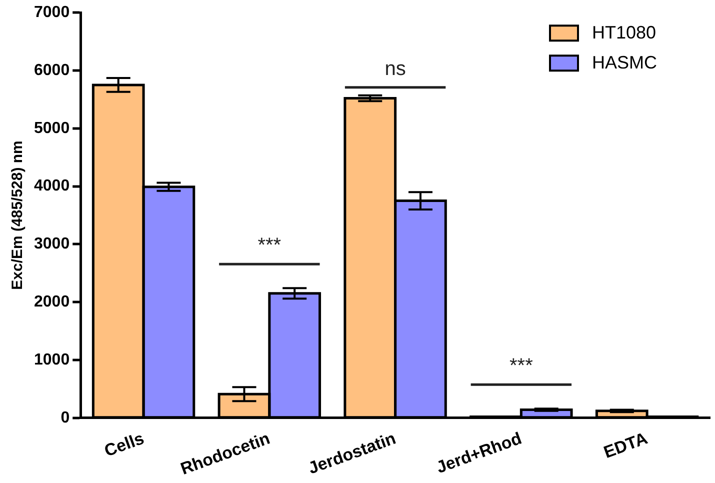  I want to click on x-tick-label: Cells, so click(124, 444).